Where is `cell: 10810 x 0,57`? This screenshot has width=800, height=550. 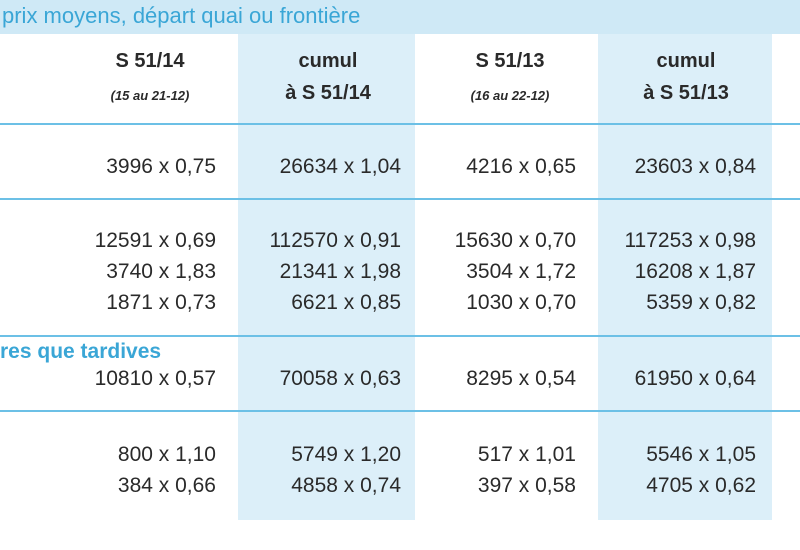
cell: 10810 x 0,57 is located at coordinates (155, 378).